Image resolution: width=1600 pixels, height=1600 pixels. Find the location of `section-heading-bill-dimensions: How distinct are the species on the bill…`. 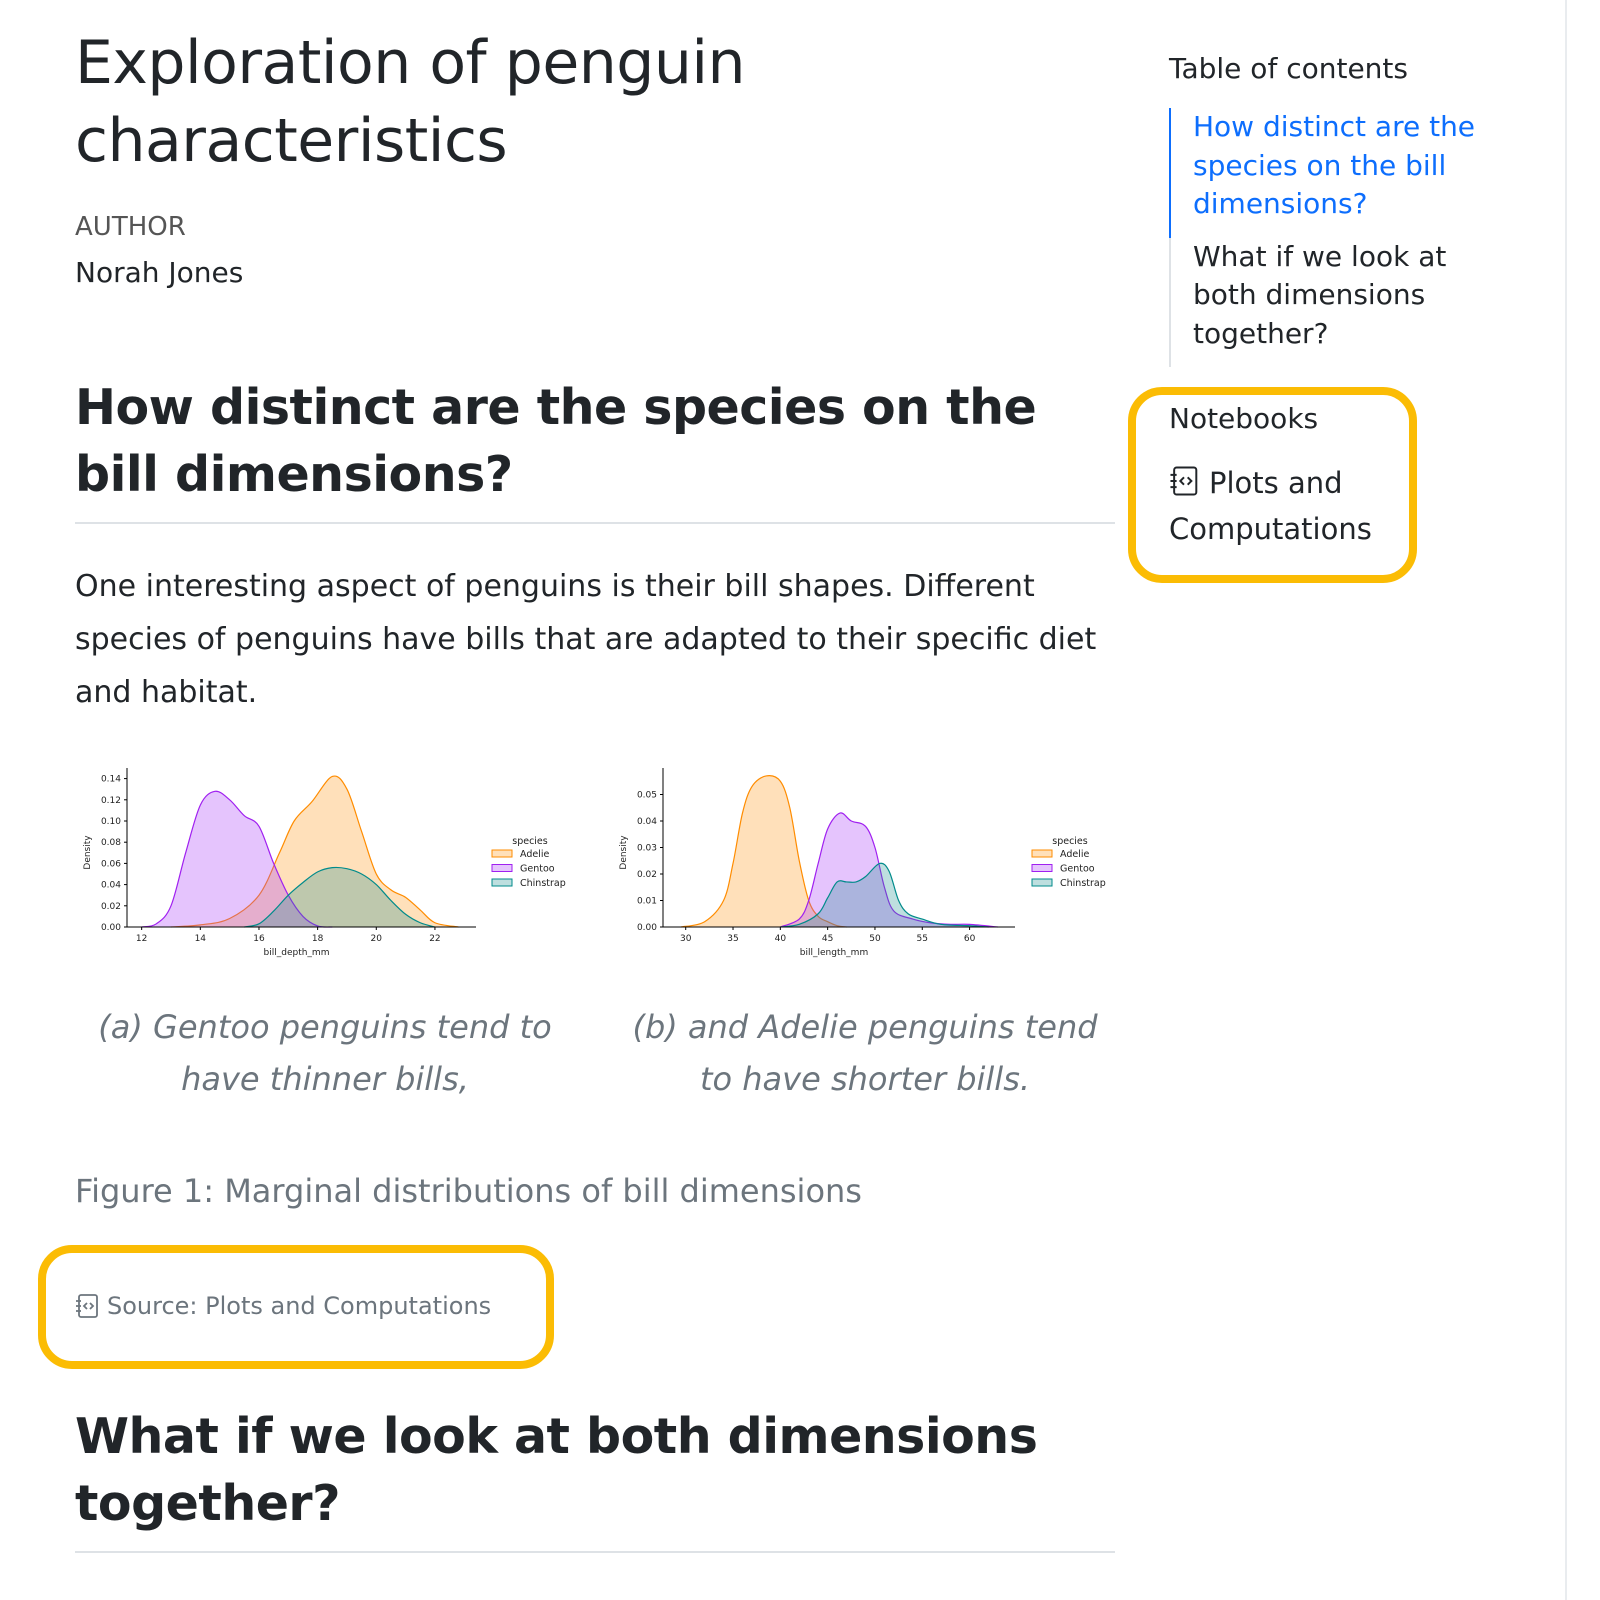

section-heading-bill-dimensions: How distinct are the species on the bill… is located at coordinates (556, 441).